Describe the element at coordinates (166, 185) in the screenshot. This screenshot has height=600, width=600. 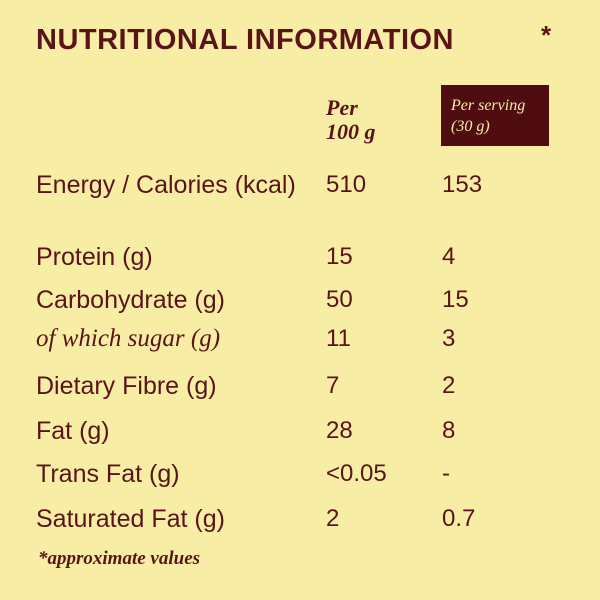
I see `row-label: Energy / Calories (kcal)` at that location.